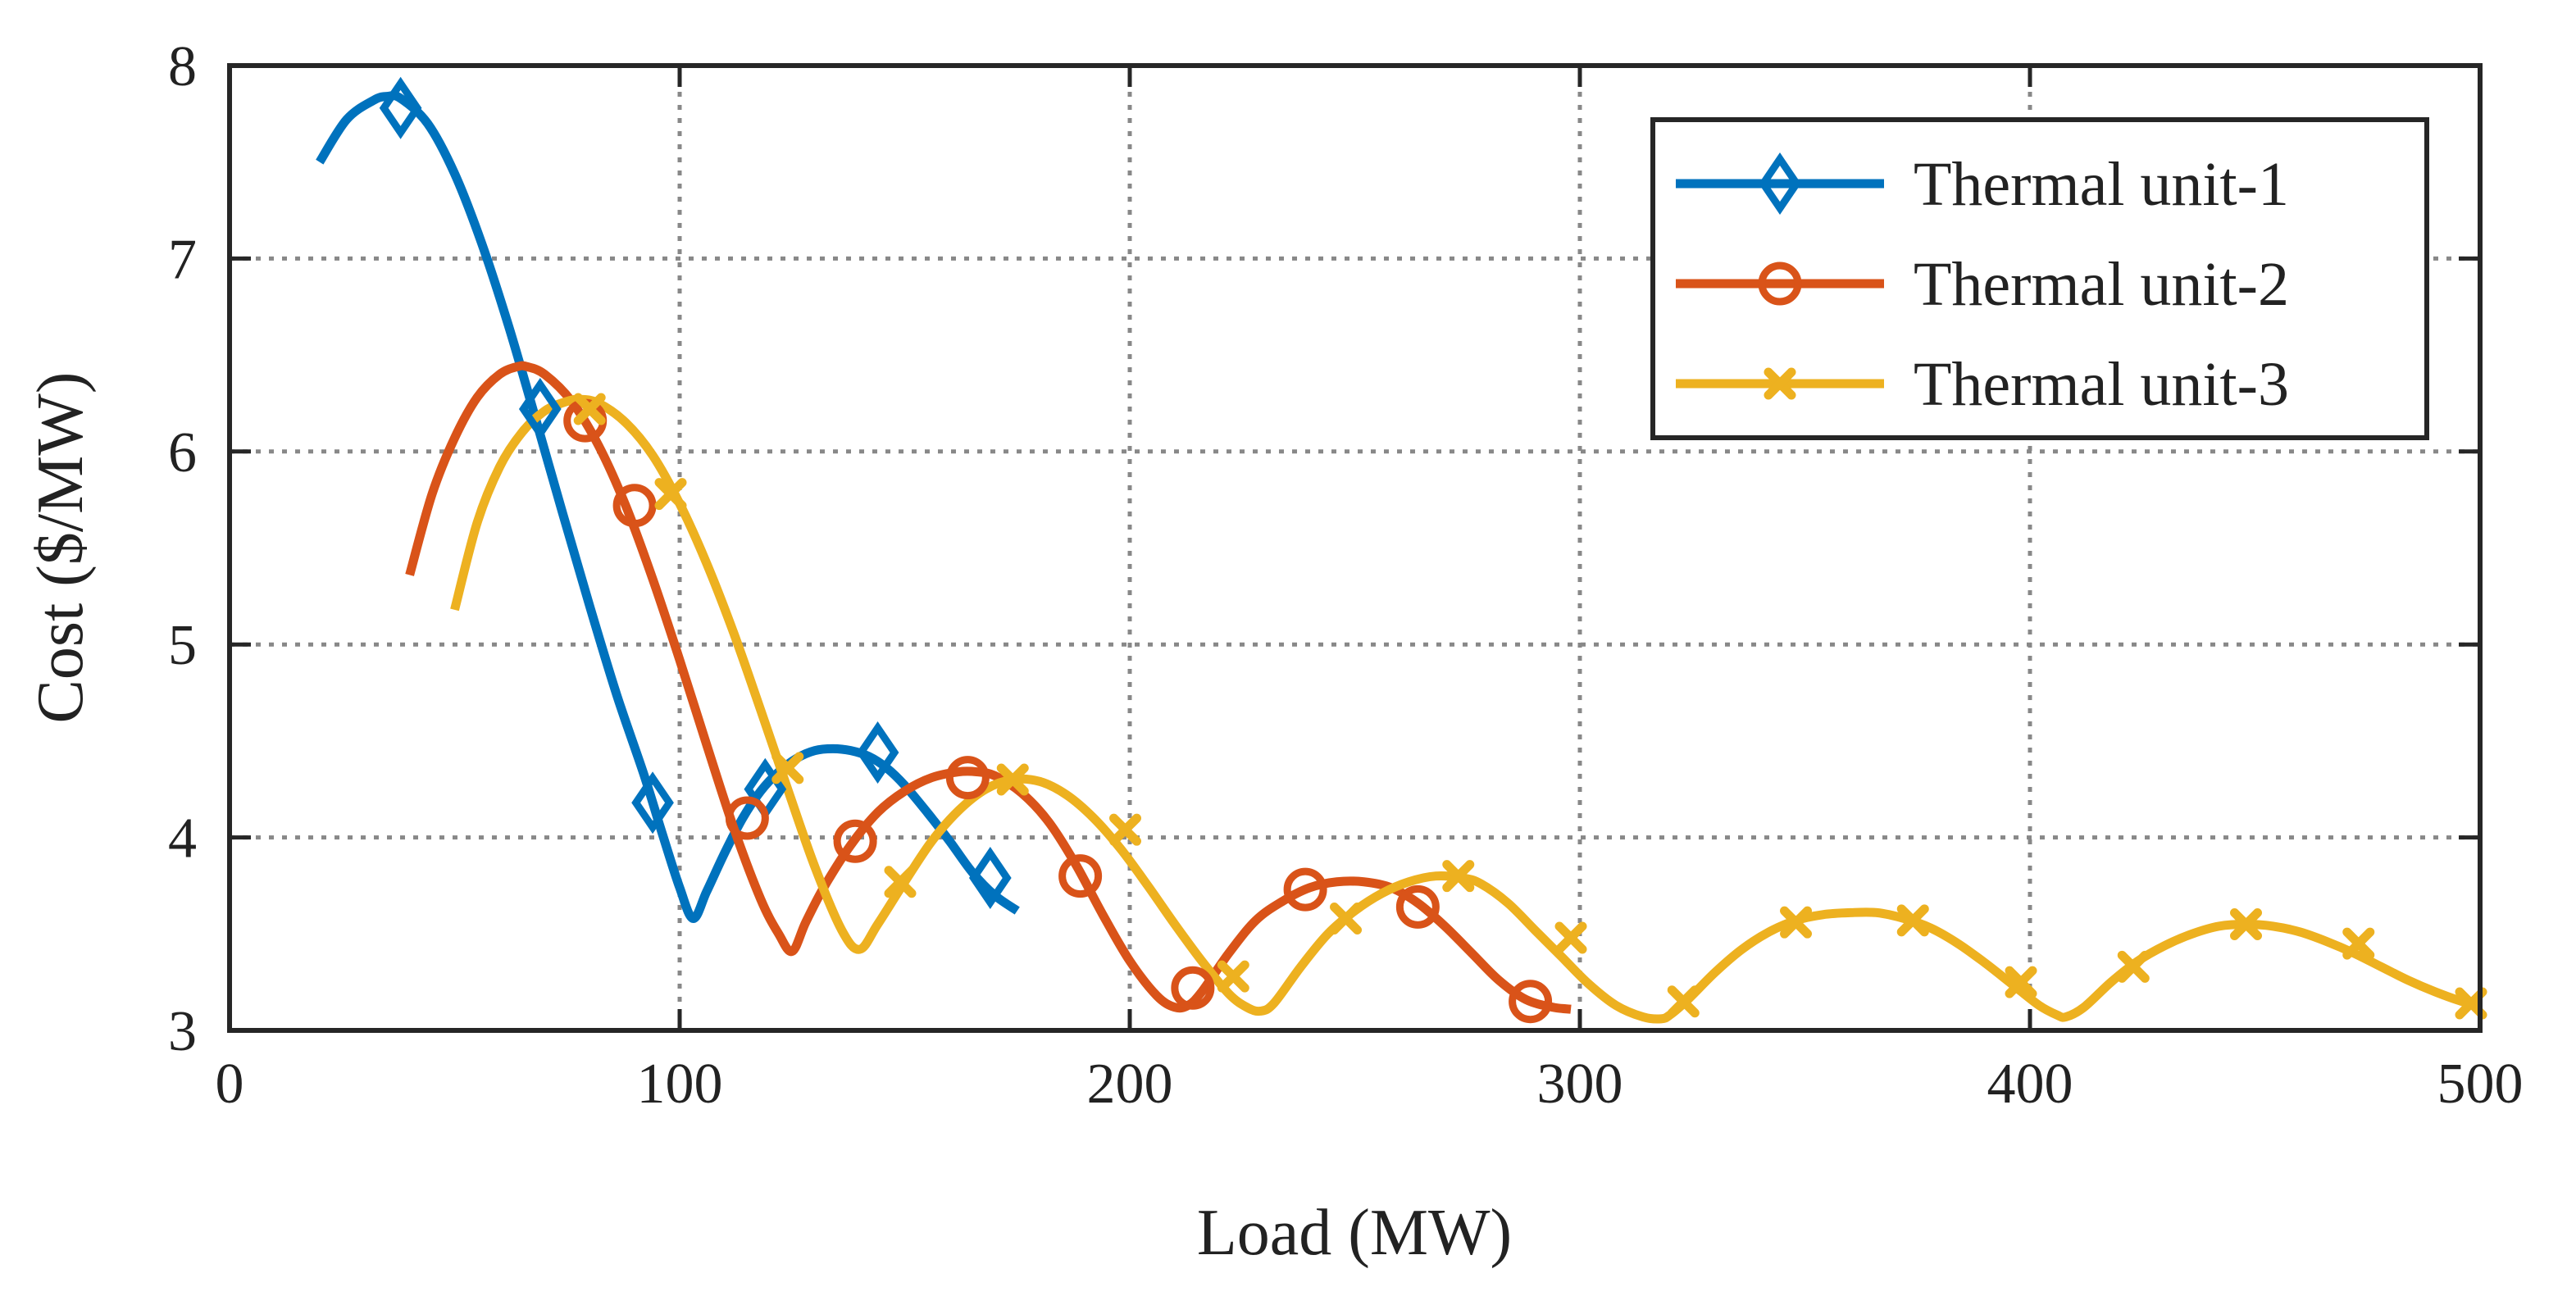 The height and width of the screenshot is (1296, 2576). What do you see at coordinates (1130, 1084) in the screenshot?
I see `x-tick-label: 200` at bounding box center [1130, 1084].